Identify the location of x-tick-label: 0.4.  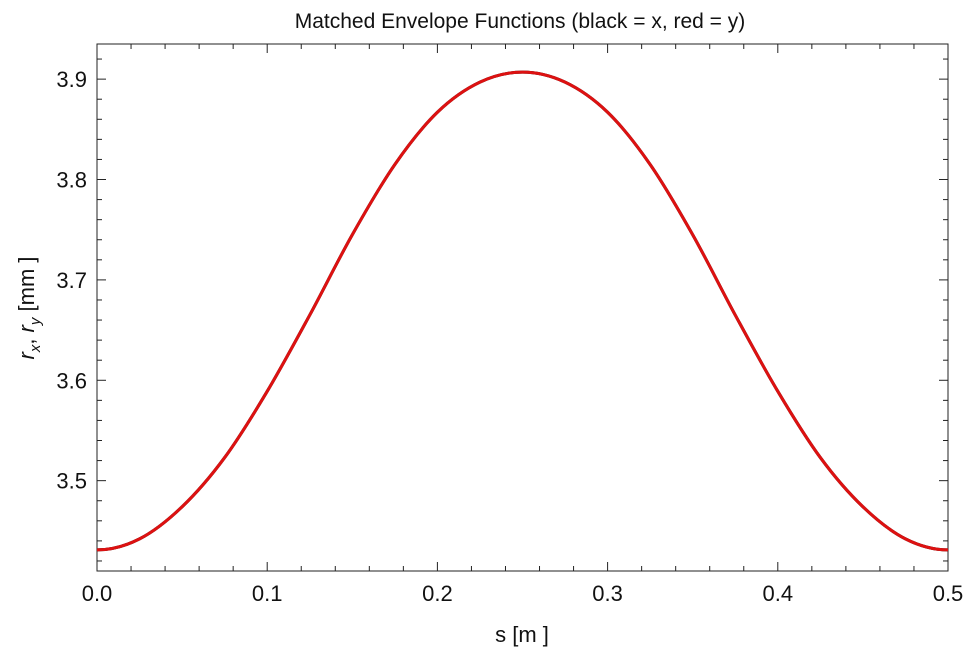
(778, 593).